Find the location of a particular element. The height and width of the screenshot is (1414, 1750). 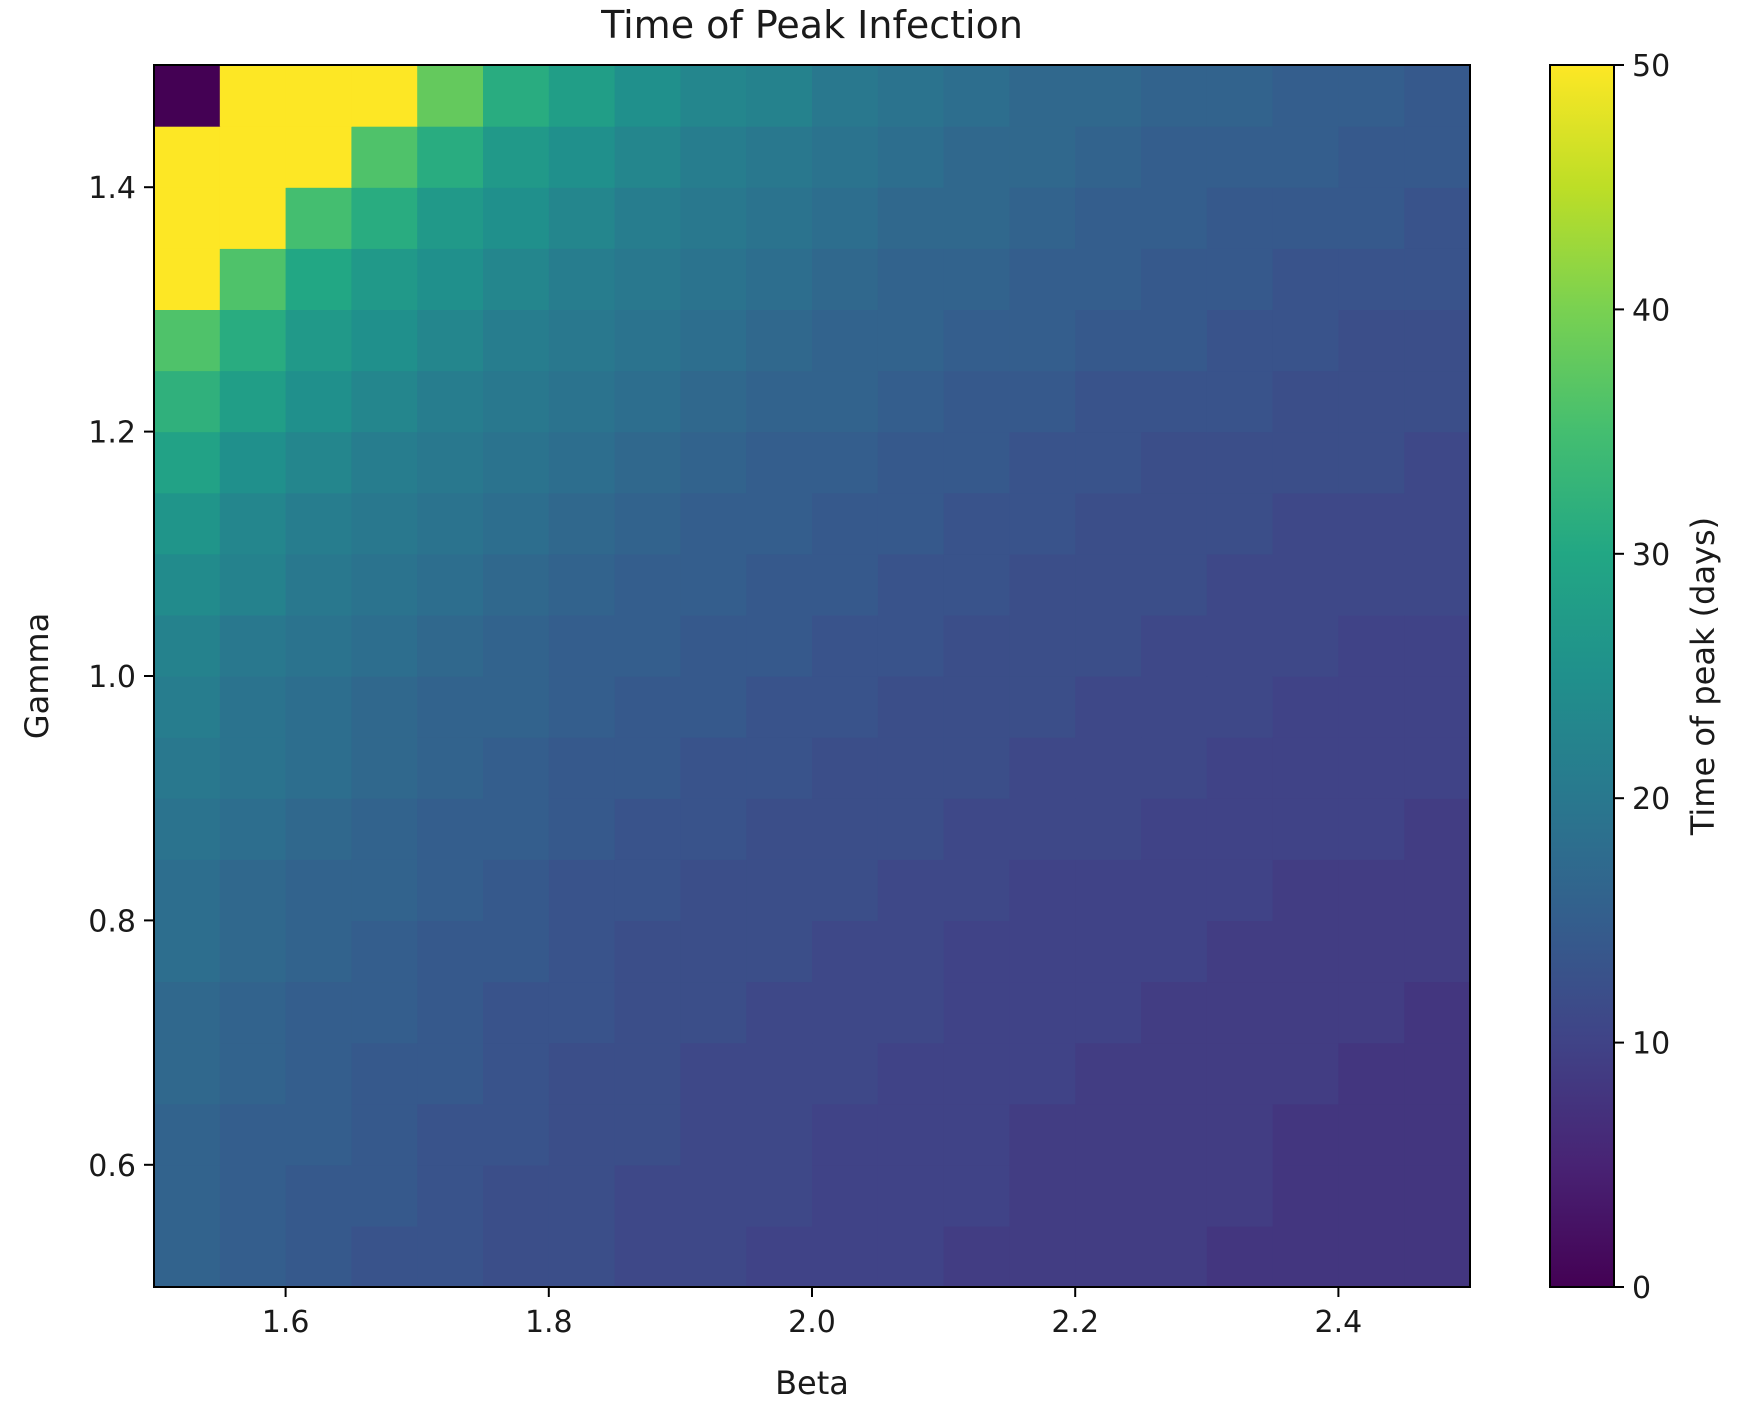

colorbar is located at coordinates (1582, 676).